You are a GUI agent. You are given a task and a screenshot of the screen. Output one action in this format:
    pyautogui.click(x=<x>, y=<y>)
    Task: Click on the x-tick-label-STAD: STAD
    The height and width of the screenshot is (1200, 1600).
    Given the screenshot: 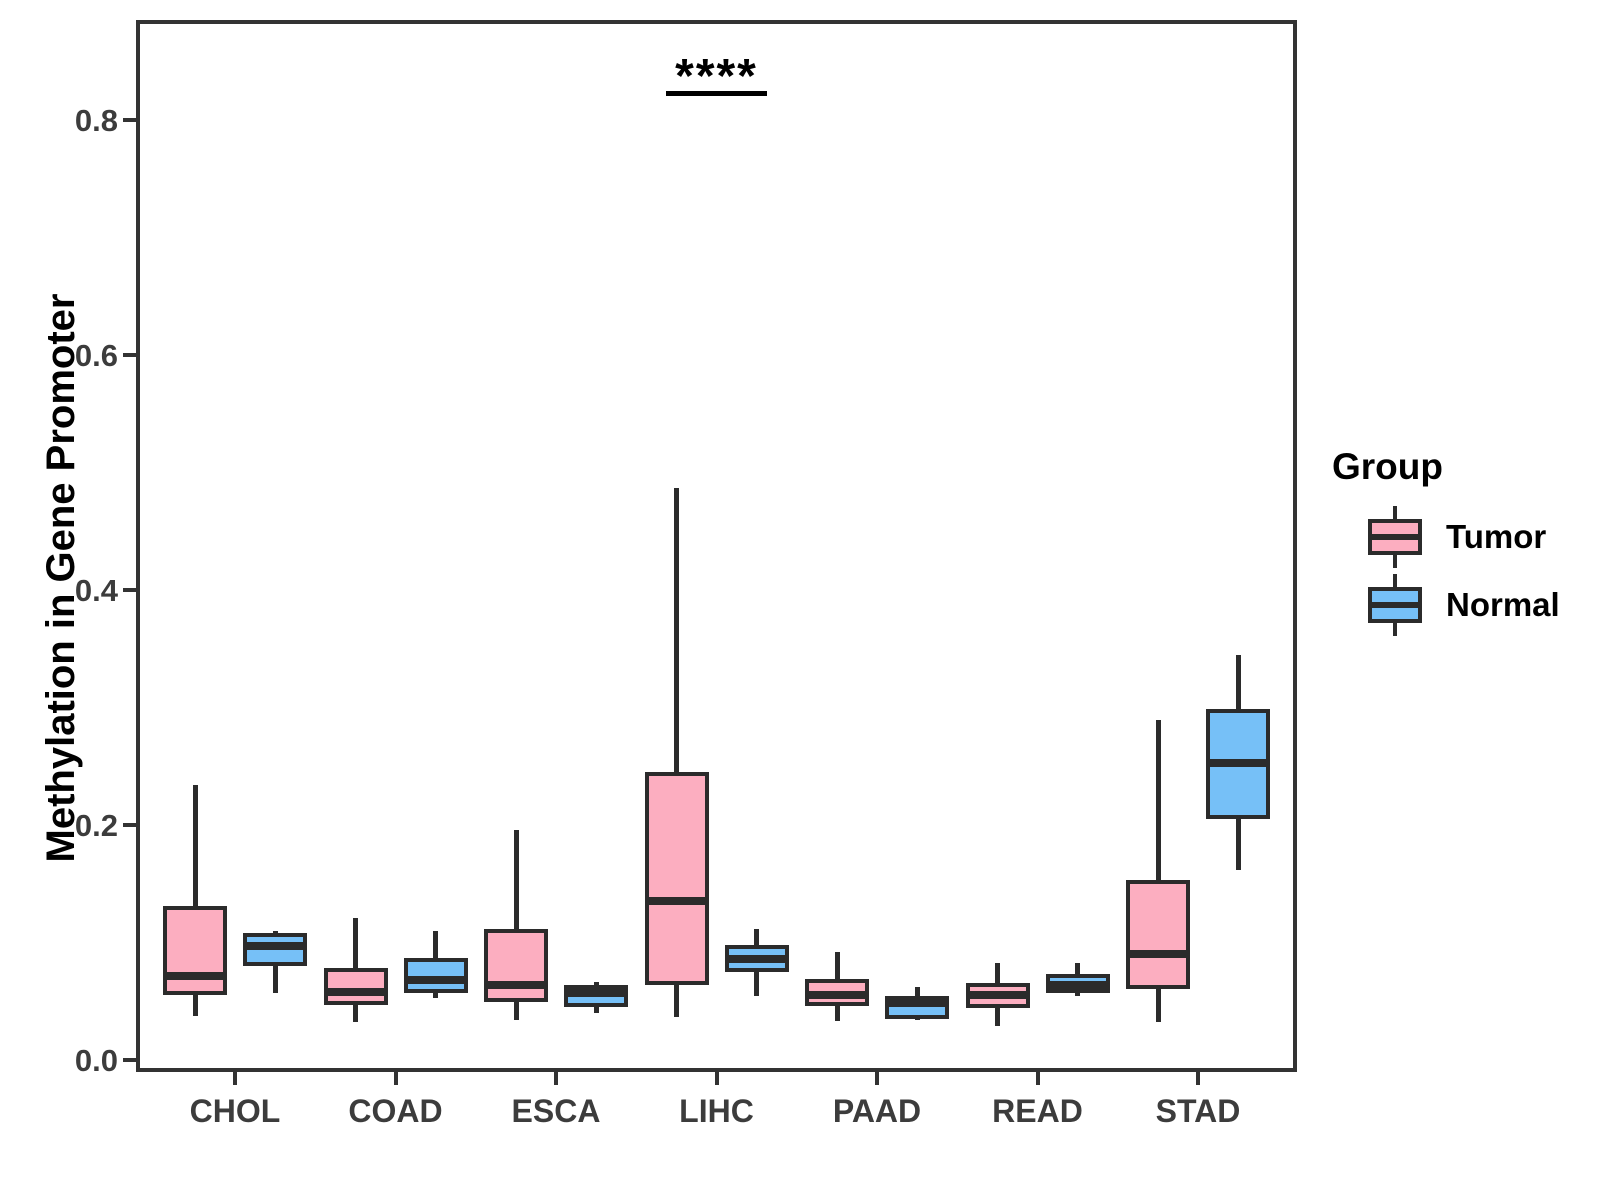 What is the action you would take?
    pyautogui.click(x=1198, y=1111)
    